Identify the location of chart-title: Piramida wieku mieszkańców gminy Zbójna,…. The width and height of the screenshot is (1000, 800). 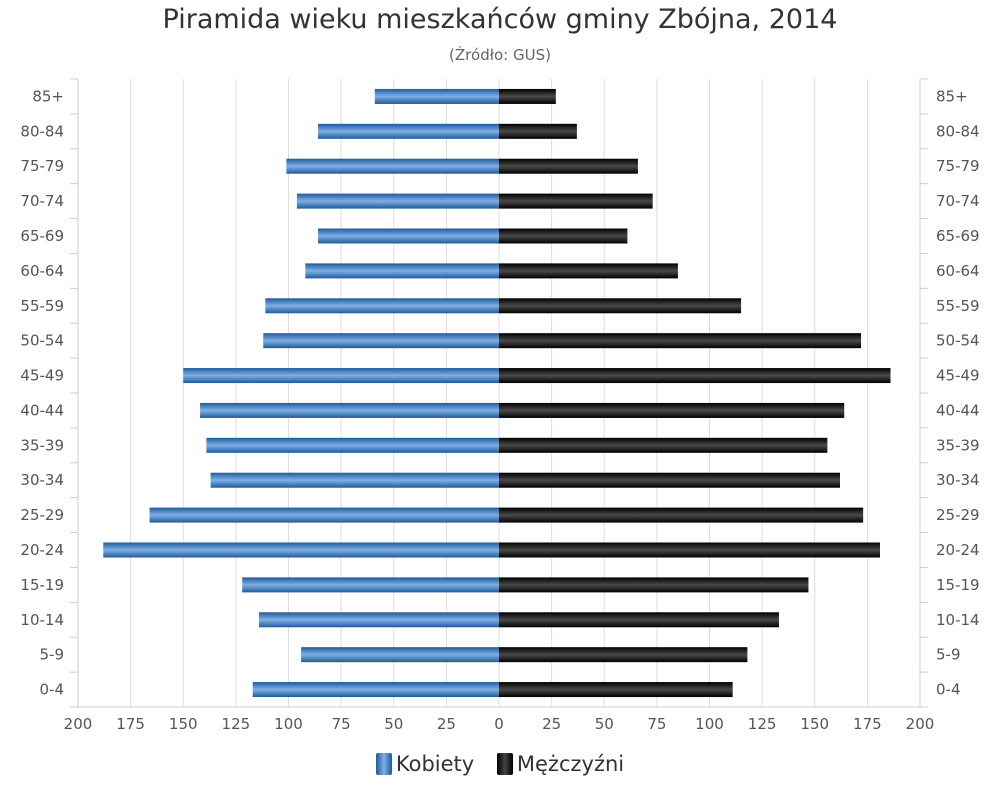
(500, 19).